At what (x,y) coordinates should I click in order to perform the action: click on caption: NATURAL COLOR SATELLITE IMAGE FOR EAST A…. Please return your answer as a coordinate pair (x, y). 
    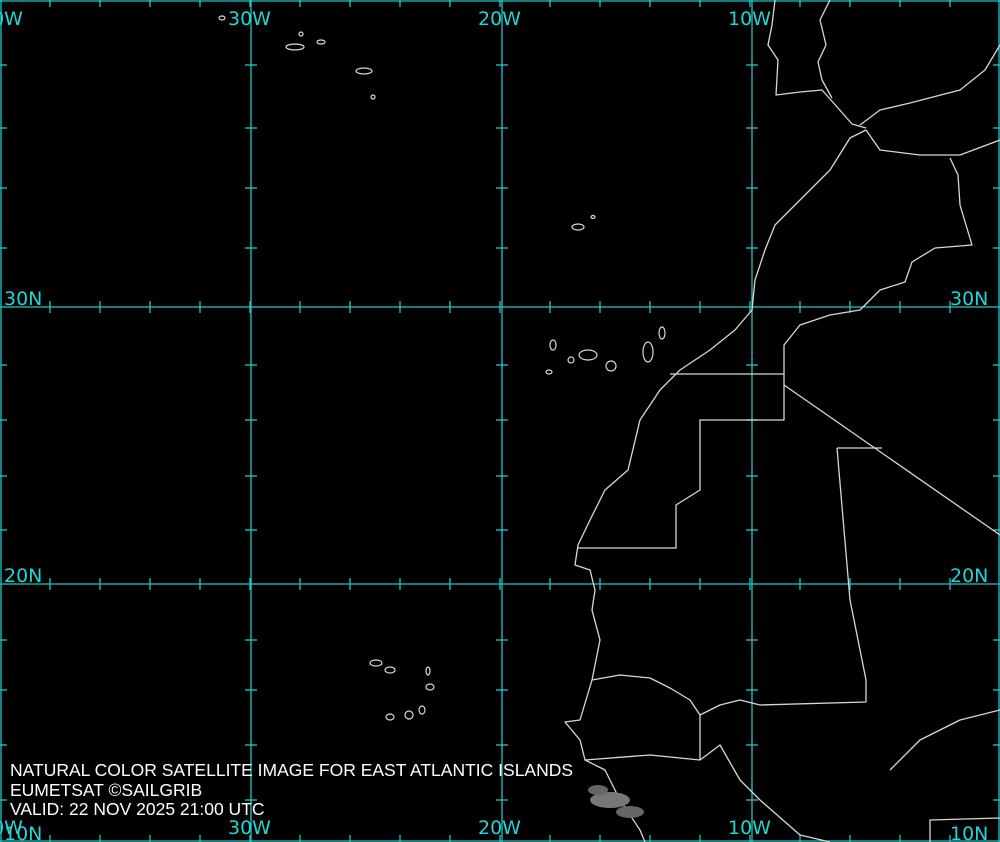
    Looking at the image, I should click on (291, 789).